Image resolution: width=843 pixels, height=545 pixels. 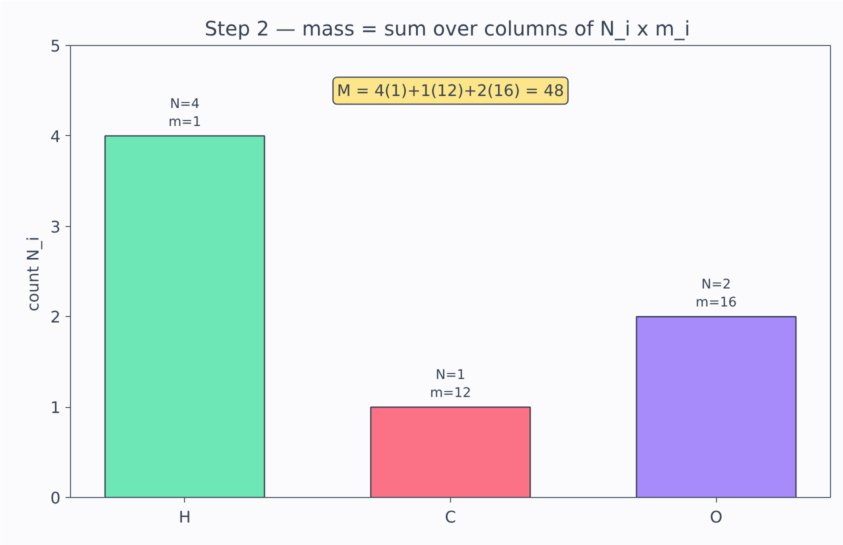 What do you see at coordinates (55, 498) in the screenshot?
I see `y-tick-label: 0` at bounding box center [55, 498].